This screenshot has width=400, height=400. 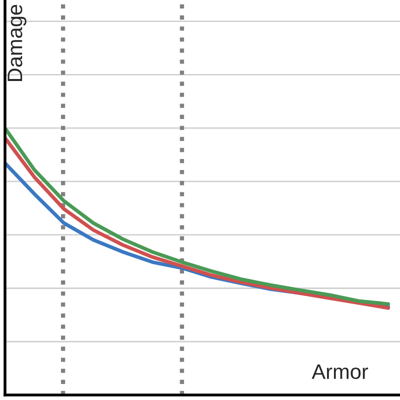 What do you see at coordinates (340, 372) in the screenshot?
I see `x-axis-title: Armor` at bounding box center [340, 372].